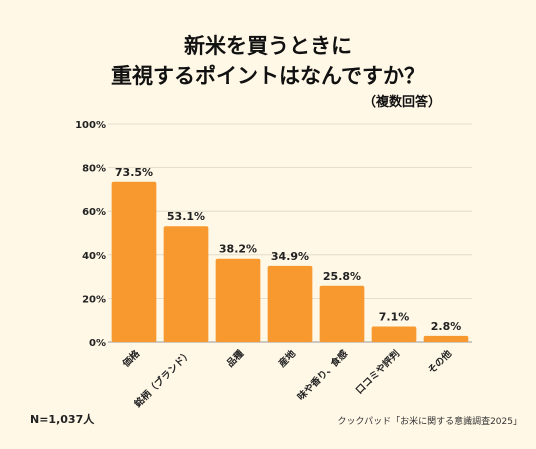 Image resolution: width=536 pixels, height=449 pixels. I want to click on bar-value-label: 25.8%, so click(342, 276).